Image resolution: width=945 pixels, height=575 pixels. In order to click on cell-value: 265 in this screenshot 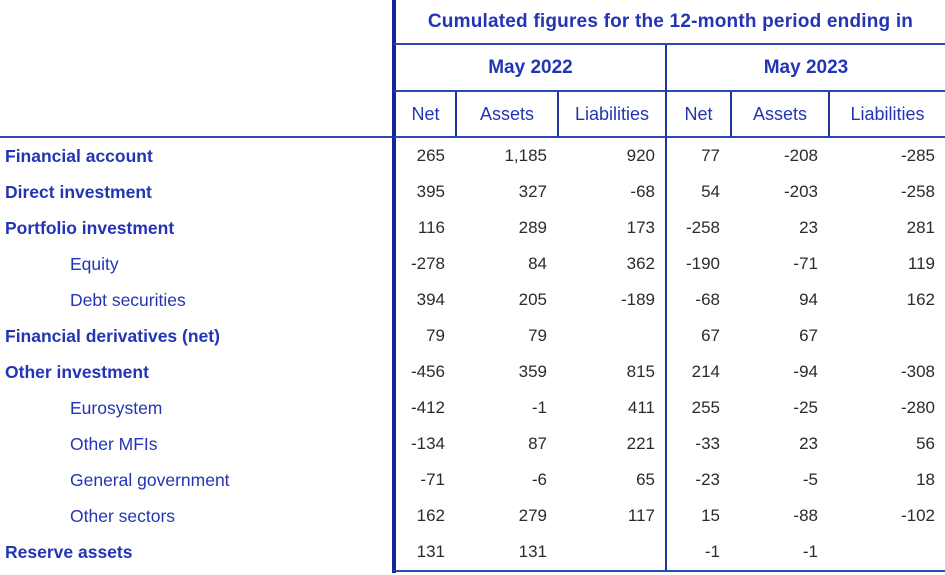, I will do `click(423, 156)`.